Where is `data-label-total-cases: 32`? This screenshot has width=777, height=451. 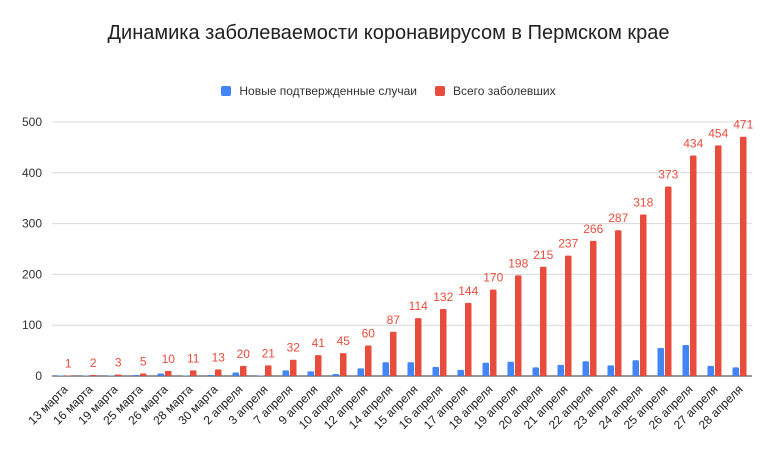 data-label-total-cases: 32 is located at coordinates (294, 348).